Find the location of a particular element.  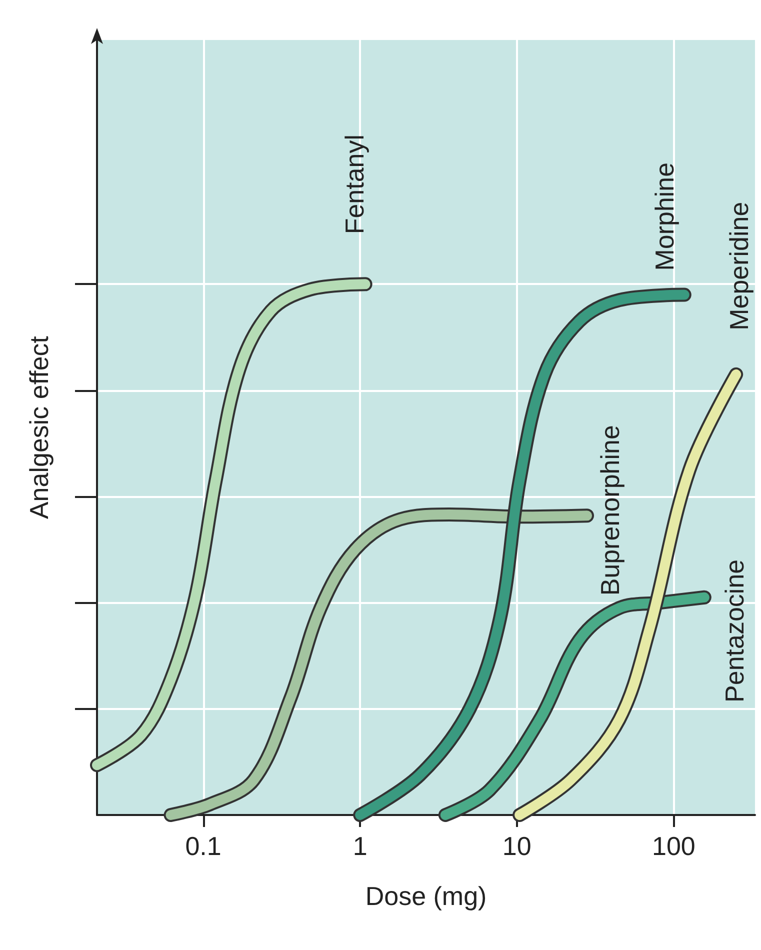

x-tick-label: 1 is located at coordinates (360, 846).